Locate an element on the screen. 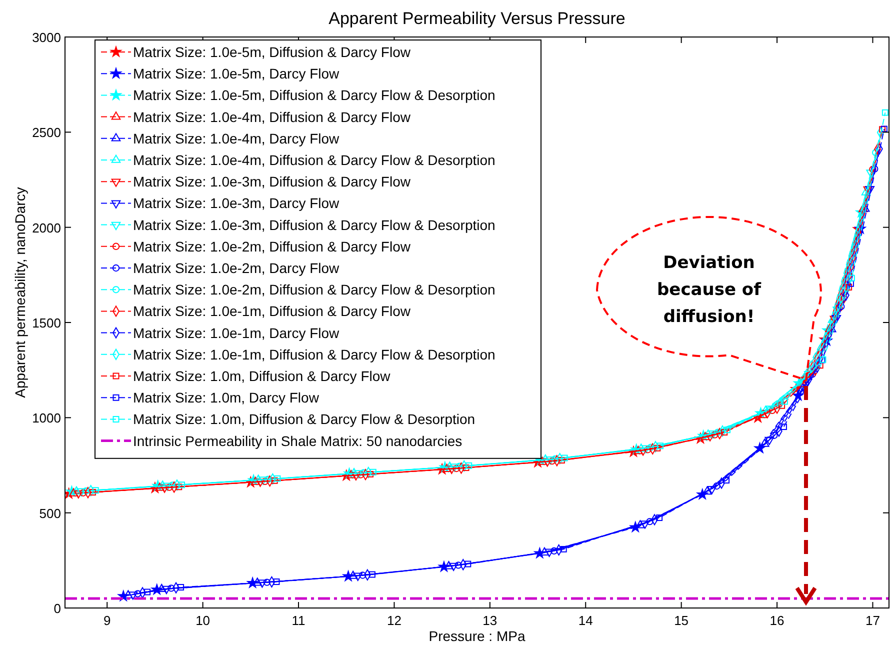  legend-label: Matrix Size: 1.0e-2m, Diffusion & Darcy Flow is located at coordinates (272, 246).